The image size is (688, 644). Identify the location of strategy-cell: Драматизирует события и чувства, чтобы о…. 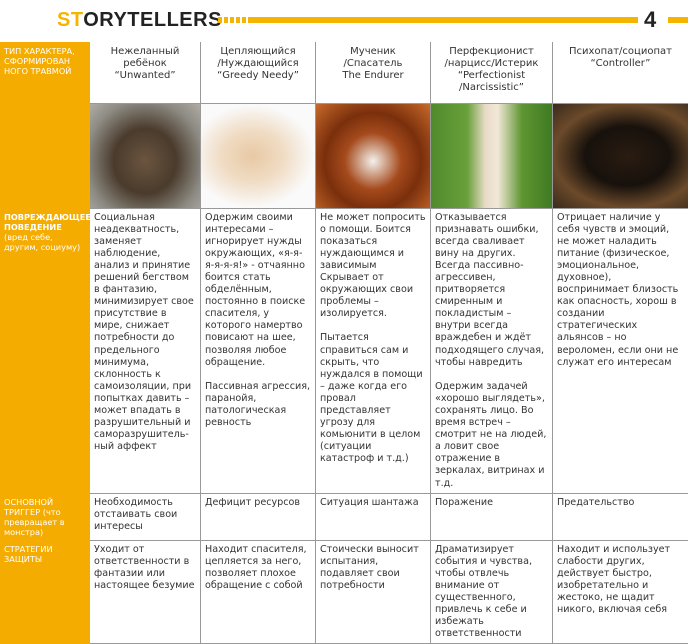
(492, 592).